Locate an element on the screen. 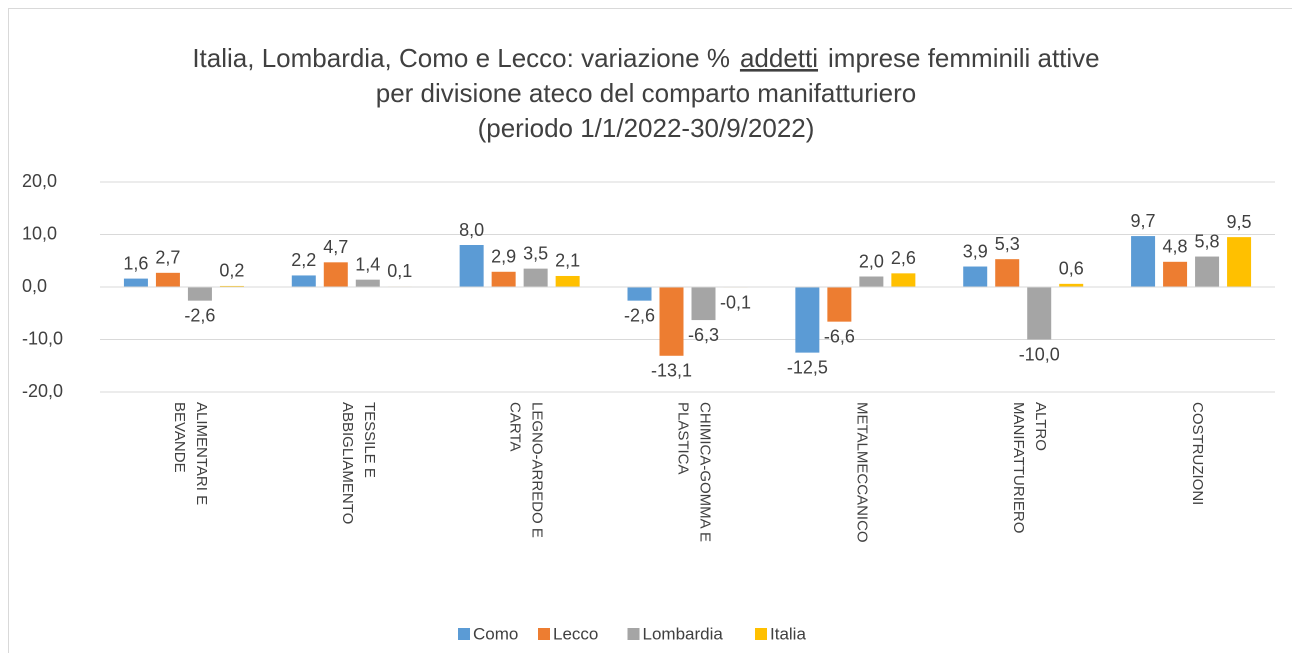 The image size is (1292, 653). data-label: 9,7 is located at coordinates (1143, 221).